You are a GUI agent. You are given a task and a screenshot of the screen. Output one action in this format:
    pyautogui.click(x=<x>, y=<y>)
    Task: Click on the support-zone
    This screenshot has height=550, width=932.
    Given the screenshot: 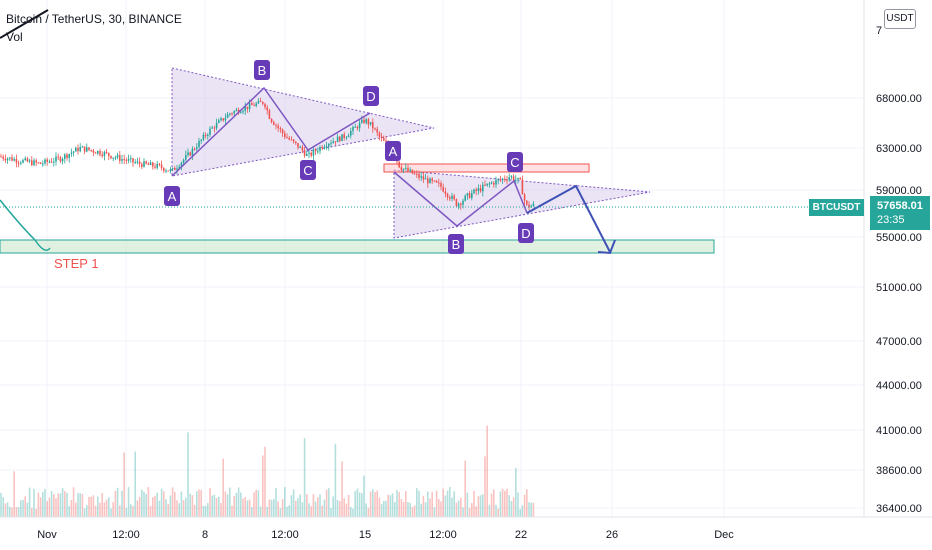 What is the action you would take?
    pyautogui.click(x=357, y=246)
    